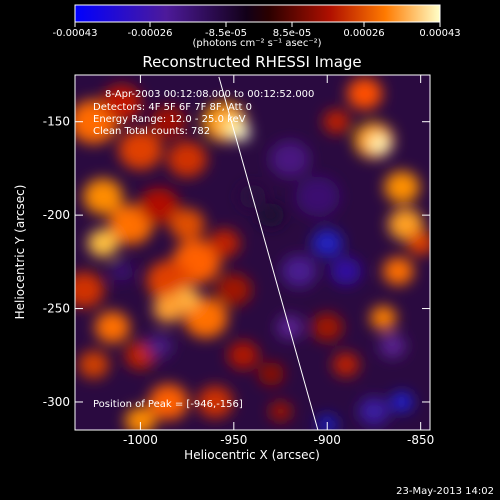 Image resolution: width=500 pixels, height=500 pixels. Describe the element at coordinates (20, 252) in the screenshot. I see `y-axis-label: Heliocentric Y (arcsec)` at that location.